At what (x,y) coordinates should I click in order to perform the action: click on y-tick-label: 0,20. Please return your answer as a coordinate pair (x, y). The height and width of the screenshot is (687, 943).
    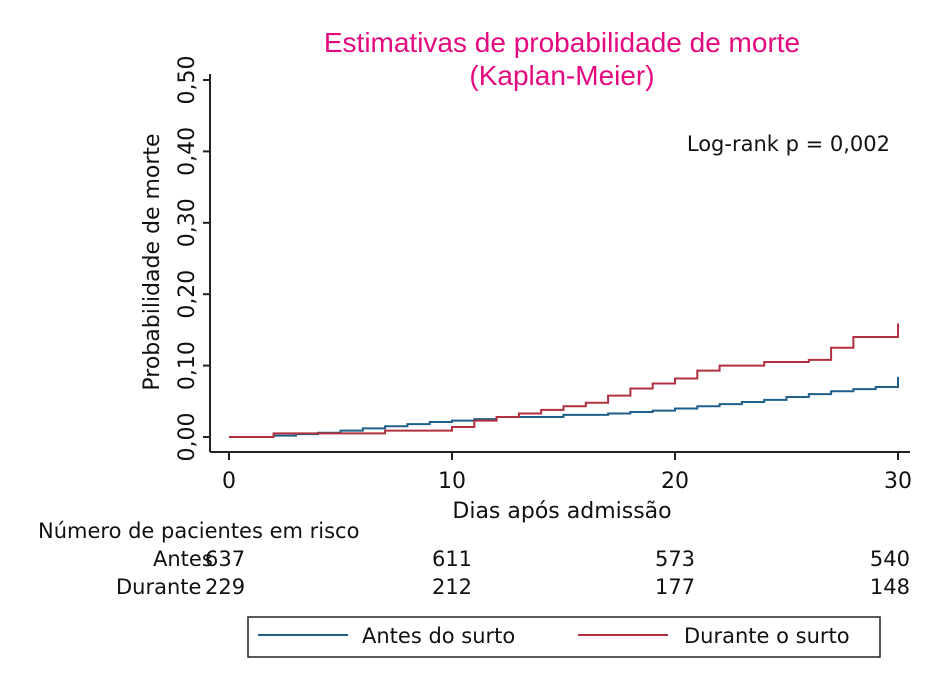
    Looking at the image, I should click on (187, 294).